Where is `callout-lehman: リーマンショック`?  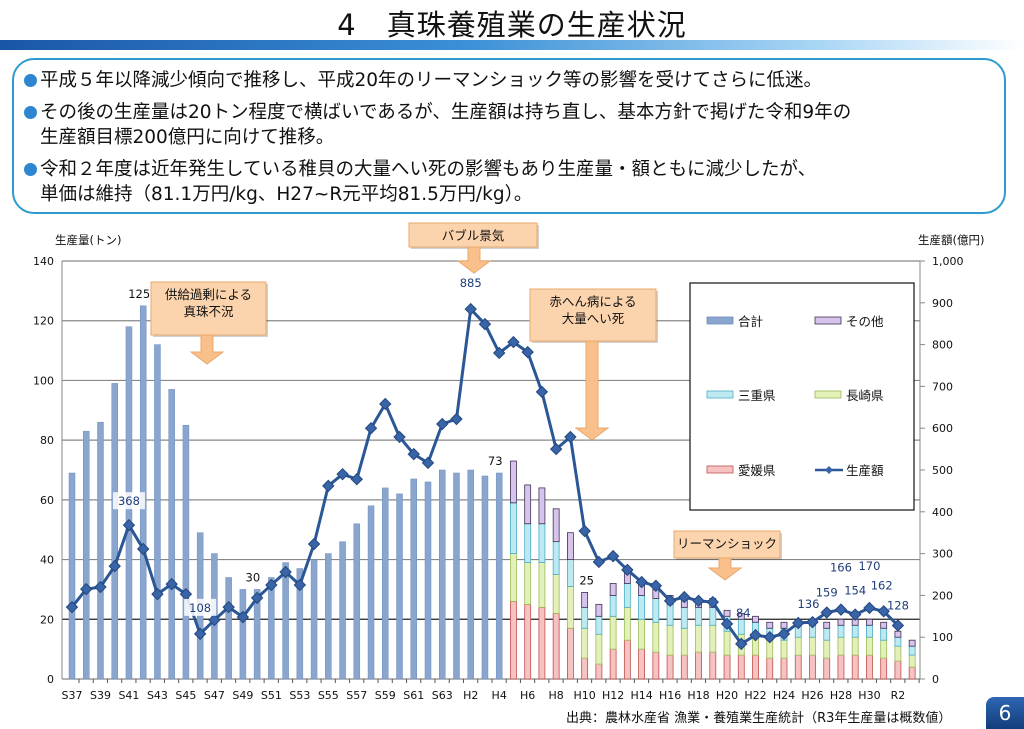
callout-lehman: リーマンショック is located at coordinates (727, 555).